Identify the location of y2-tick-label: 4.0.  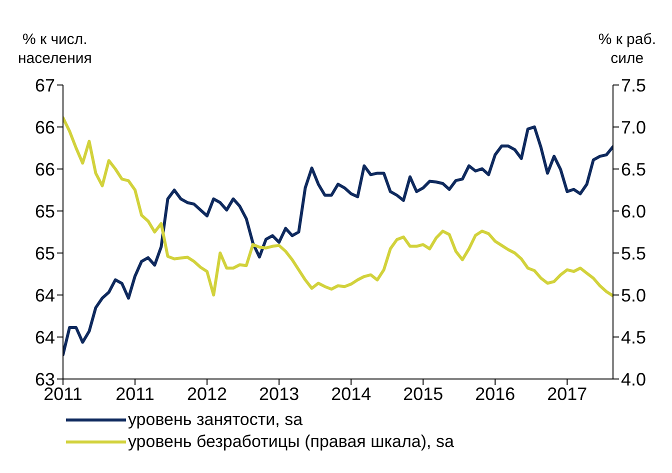
(633, 379).